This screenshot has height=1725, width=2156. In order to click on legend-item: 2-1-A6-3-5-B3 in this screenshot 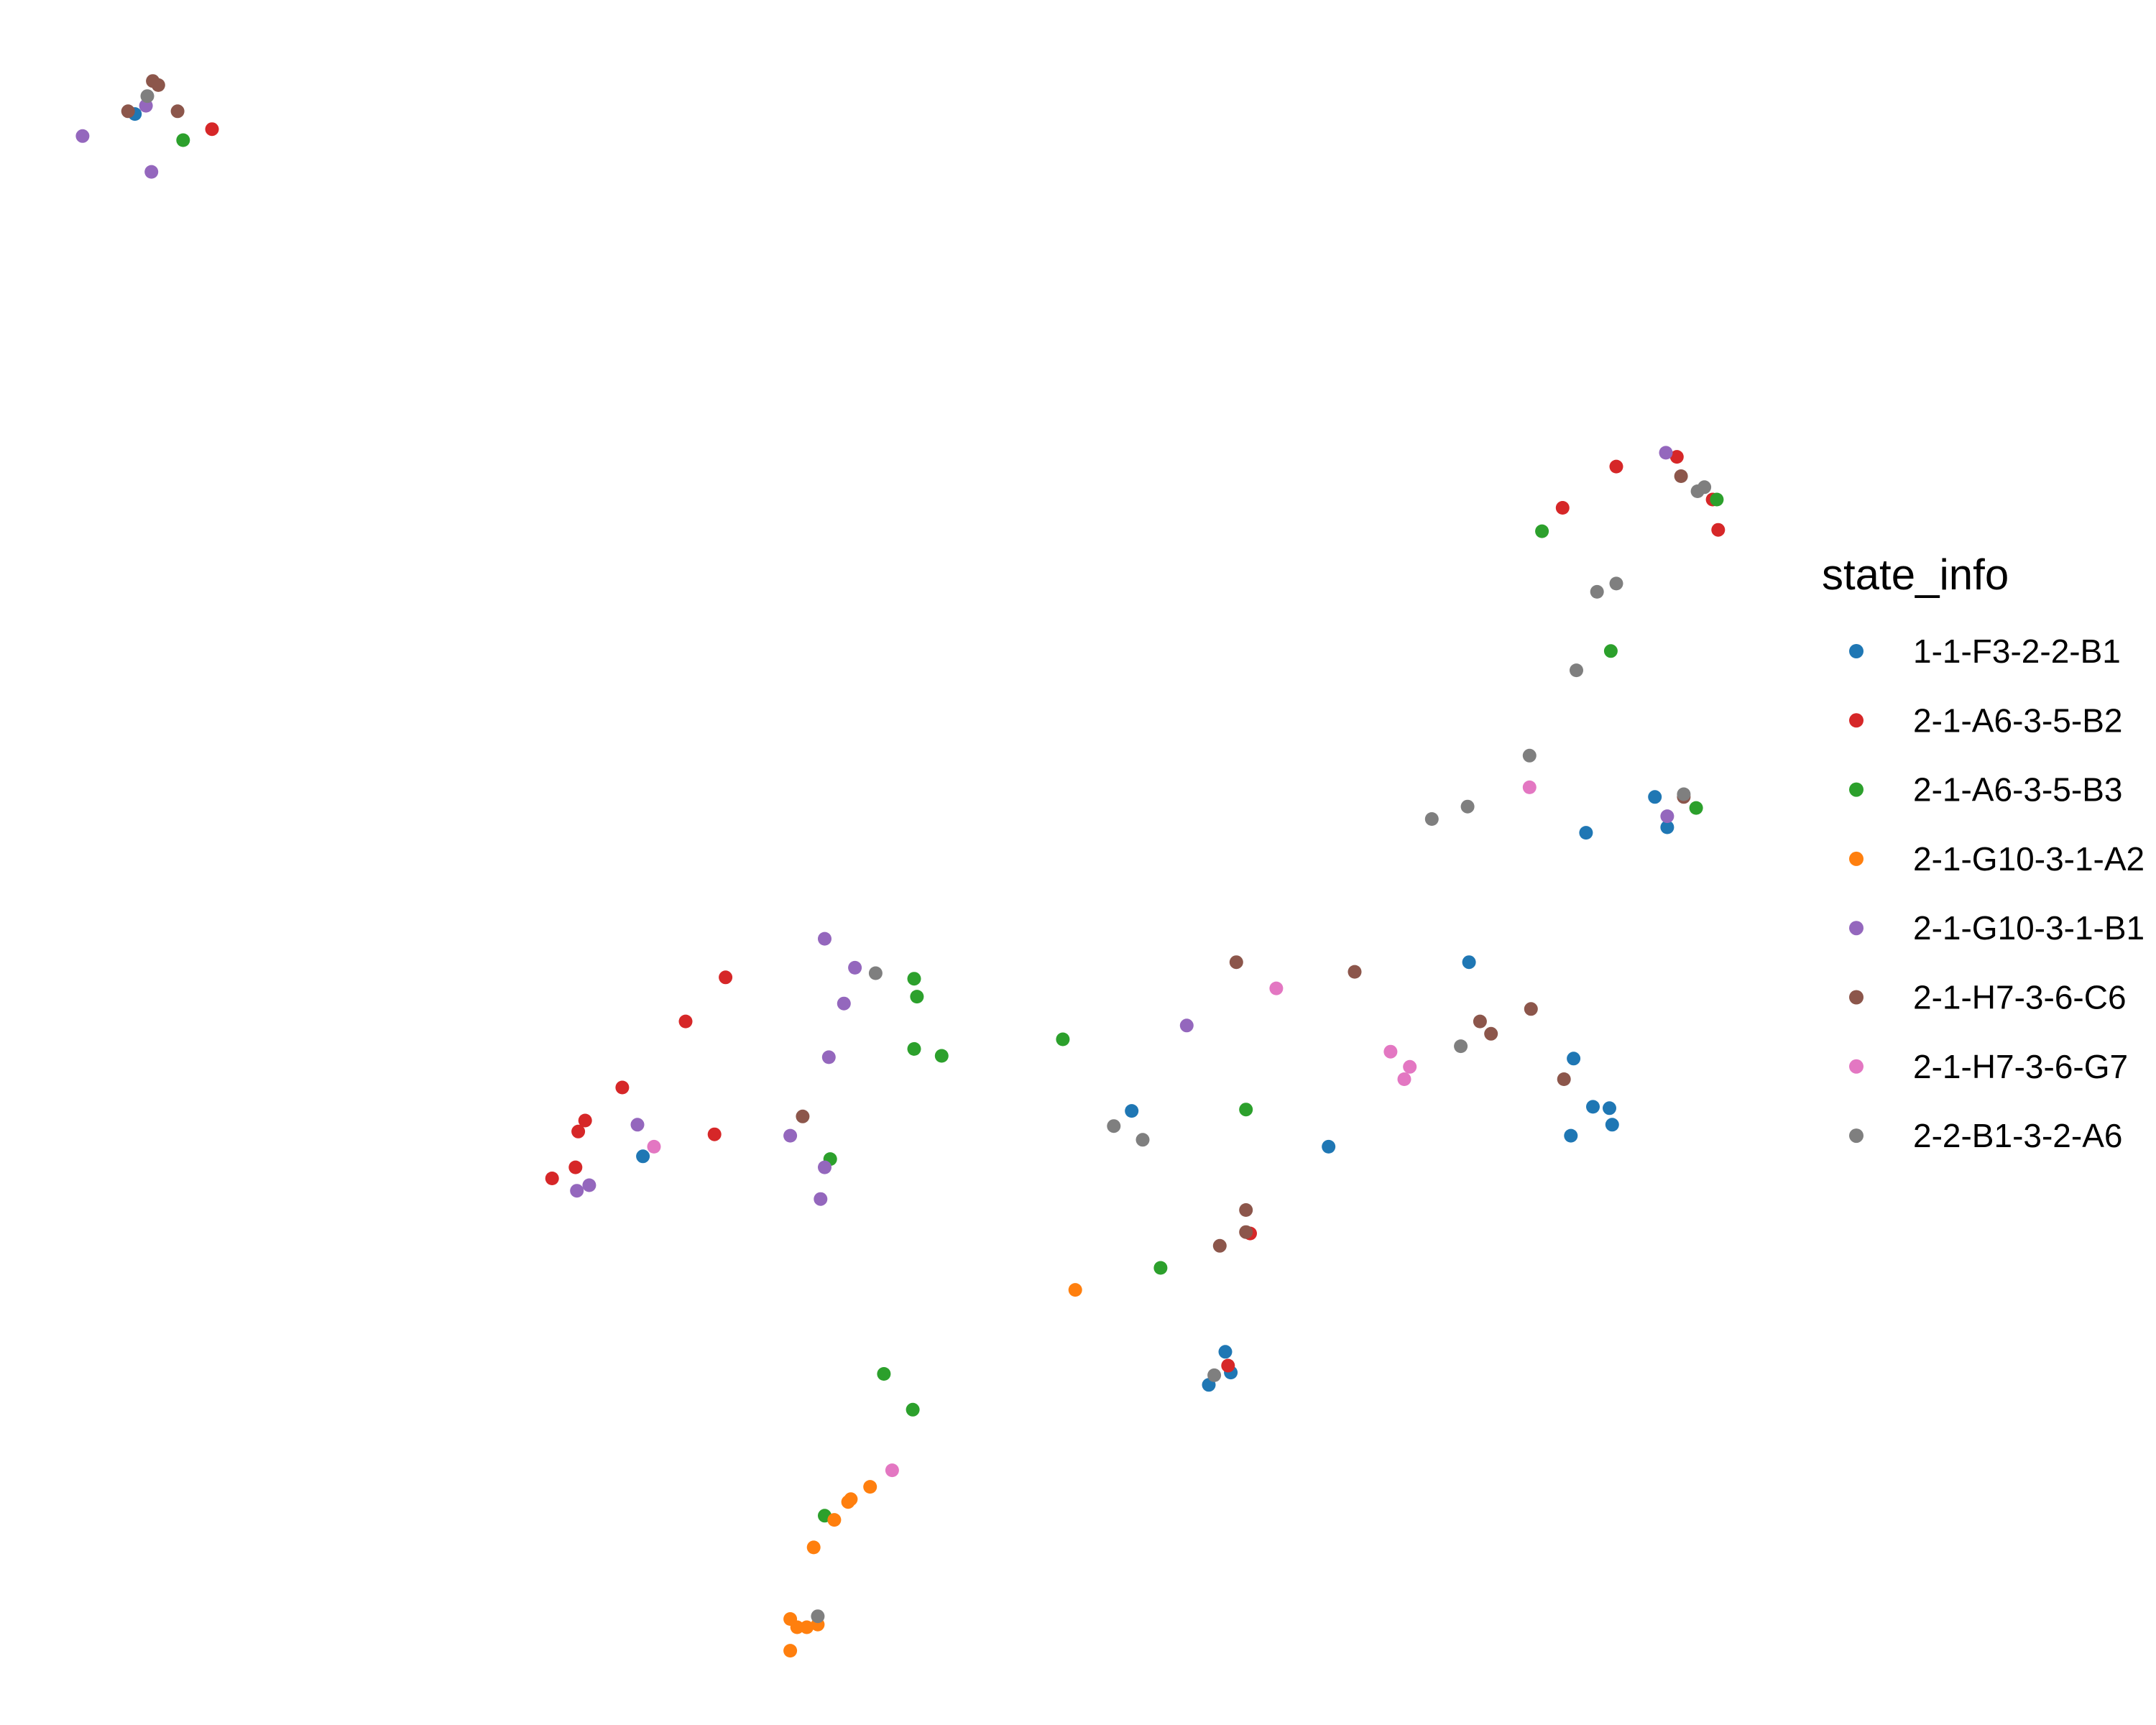, I will do `click(1985, 790)`.